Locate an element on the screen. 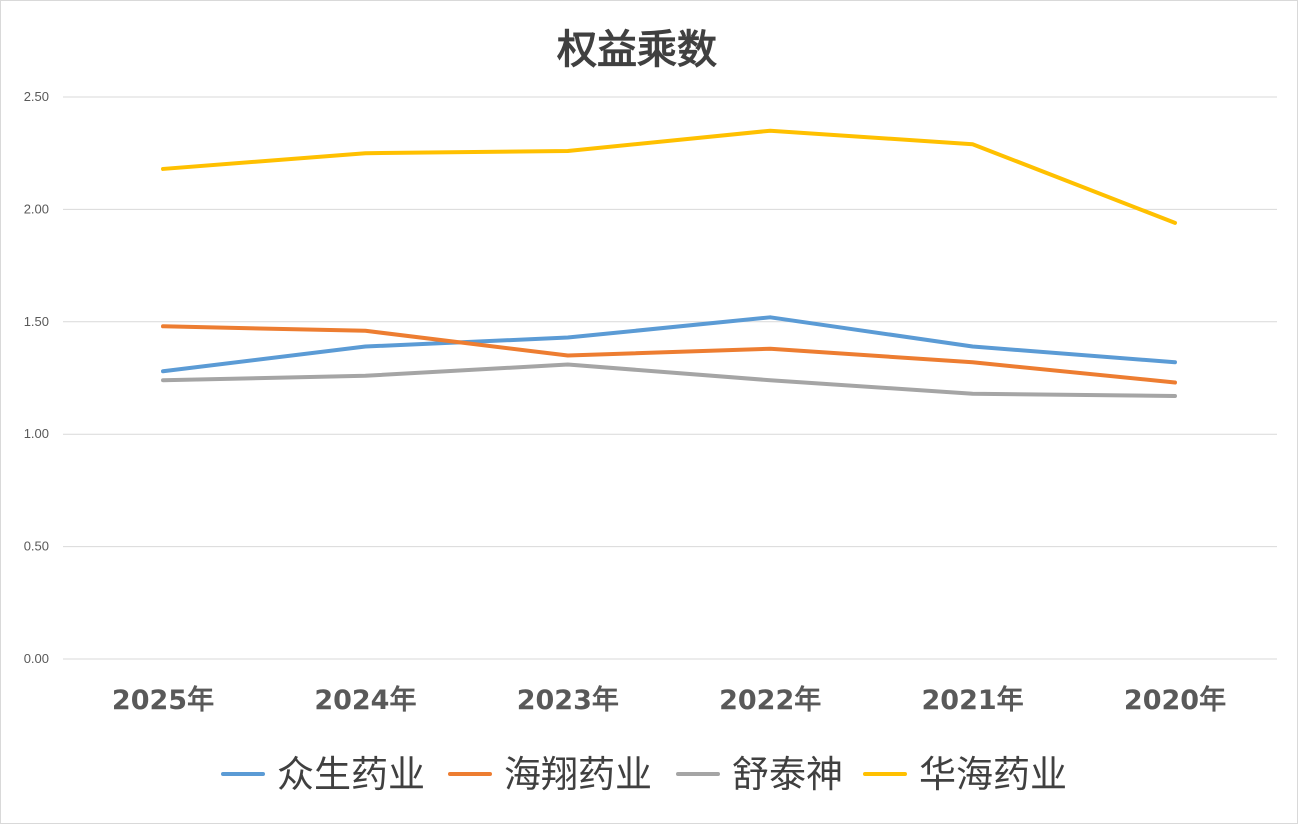  x-tick-label: 2022年 is located at coordinates (770, 700).